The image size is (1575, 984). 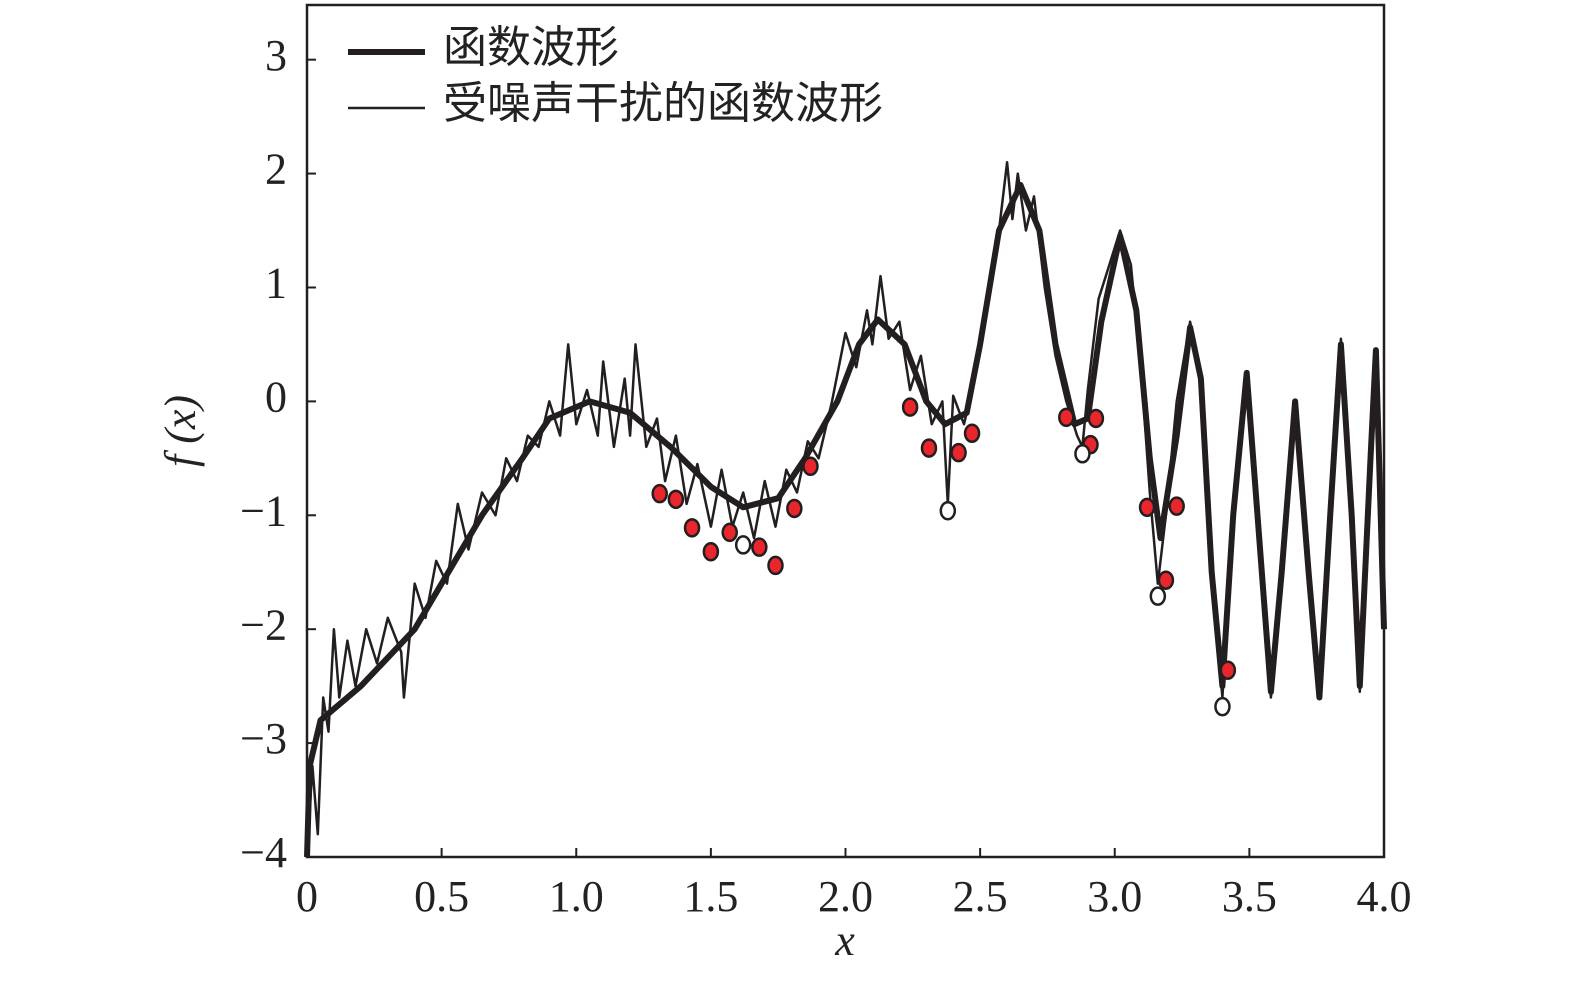 I want to click on x-tick-label: 2.5, so click(x=980, y=896).